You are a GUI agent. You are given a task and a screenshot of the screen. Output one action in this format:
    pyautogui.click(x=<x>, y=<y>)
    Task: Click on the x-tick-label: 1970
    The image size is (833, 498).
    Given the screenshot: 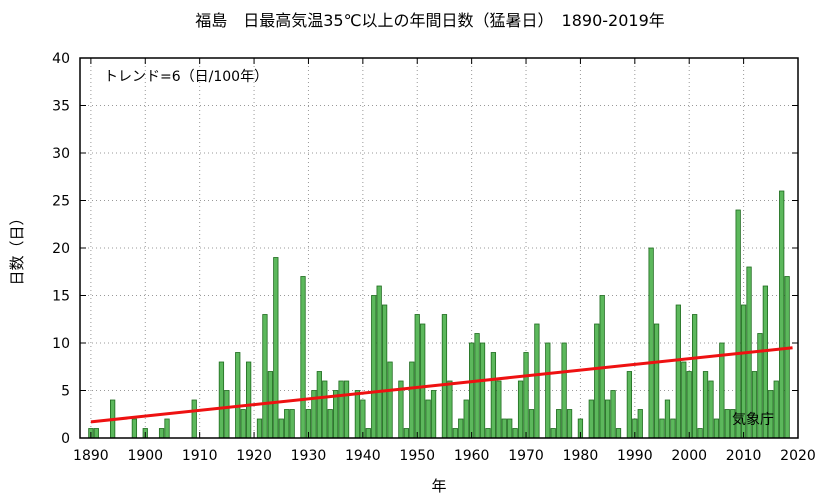 What is the action you would take?
    pyautogui.click(x=526, y=456)
    